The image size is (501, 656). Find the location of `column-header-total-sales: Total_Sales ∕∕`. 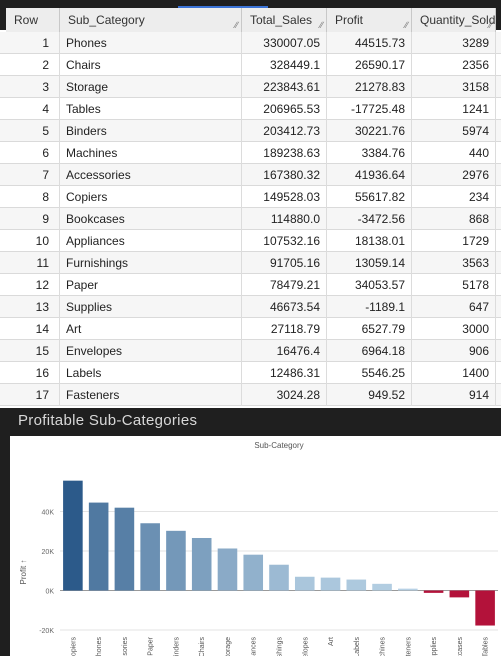

column-header-total-sales: Total_Sales ∕∕ is located at coordinates (284, 20).